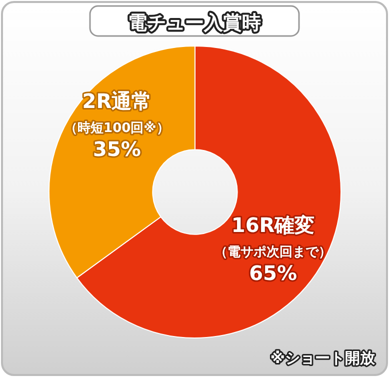 The image size is (389, 377). I want to click on chart-title: 電チュー入賞時, so click(194, 23).